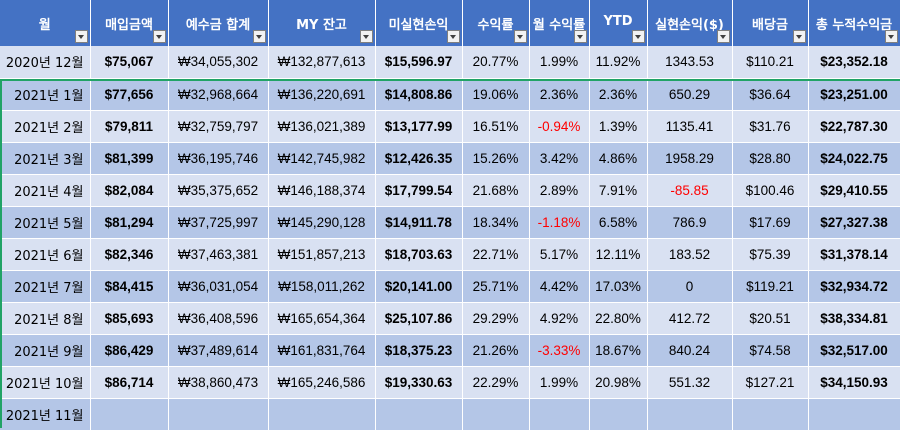 The image size is (900, 431). Describe the element at coordinates (854, 350) in the screenshot. I see `cell-total: $32,517.00` at that location.